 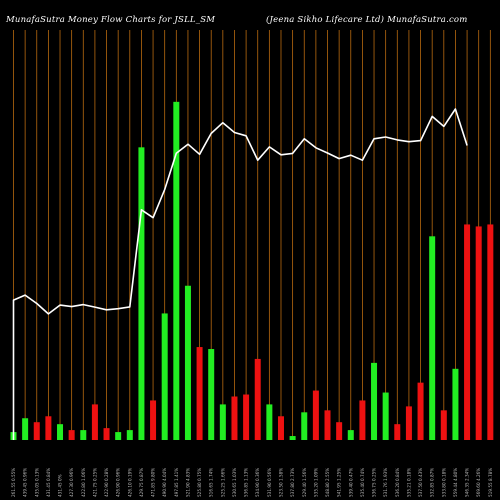 What do you see at coordinates (199, 482) in the screenshot?
I see `x-tick-label: 525.80 0.75%` at bounding box center [199, 482].